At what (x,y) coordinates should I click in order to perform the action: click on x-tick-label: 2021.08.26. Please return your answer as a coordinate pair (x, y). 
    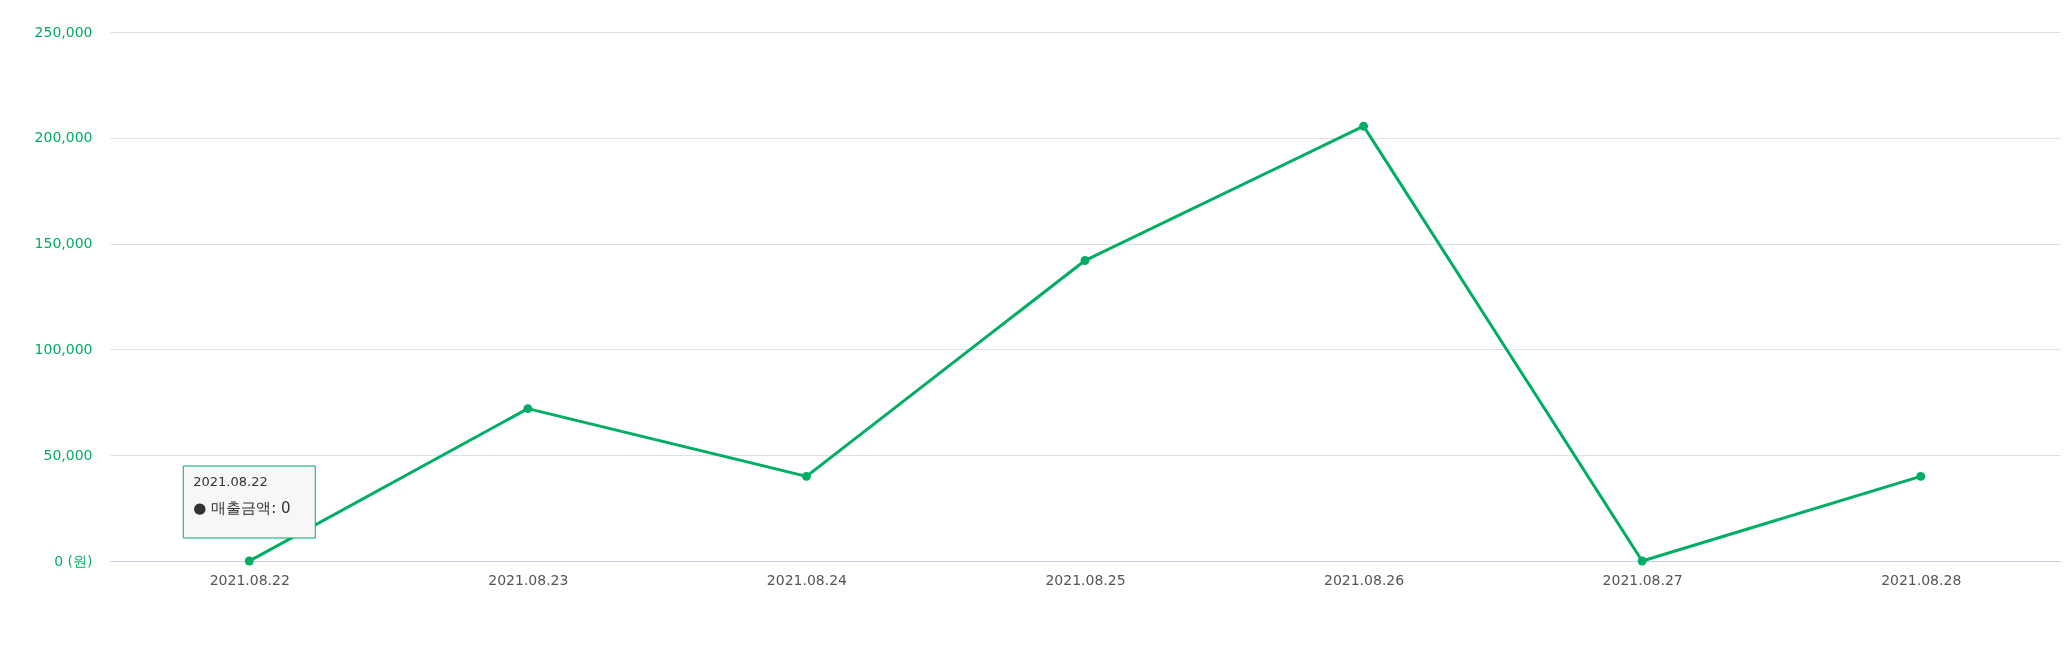
    Looking at the image, I should click on (1364, 579).